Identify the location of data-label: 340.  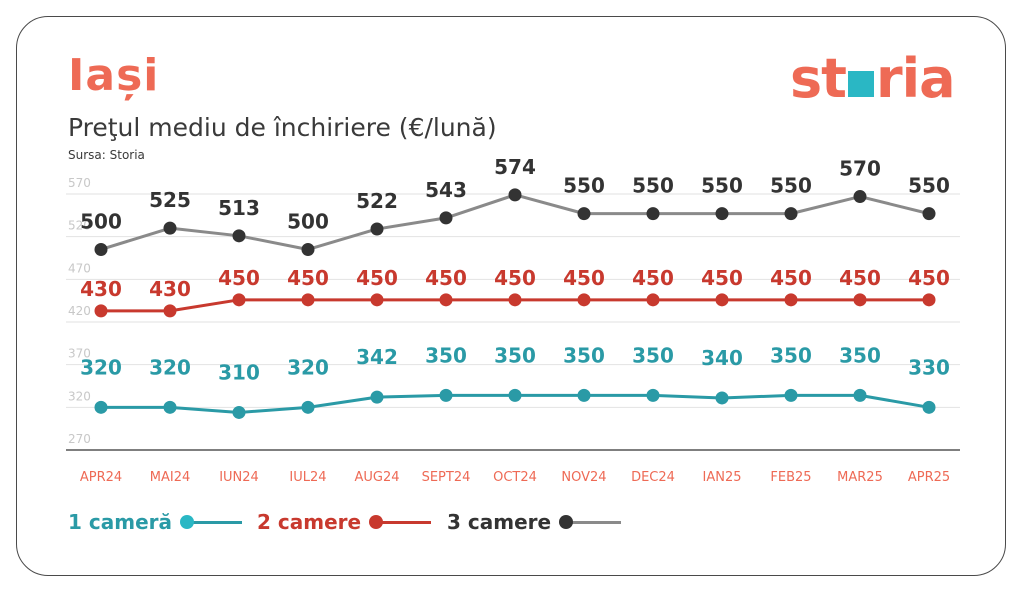
(722, 358).